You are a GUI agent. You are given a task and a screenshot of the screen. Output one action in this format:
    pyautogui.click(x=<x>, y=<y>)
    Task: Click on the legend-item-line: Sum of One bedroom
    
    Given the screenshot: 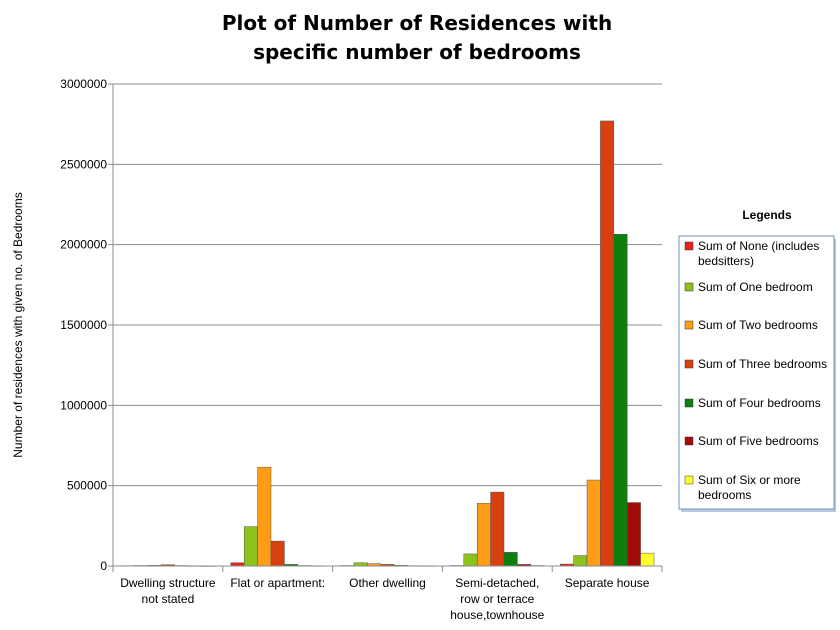 What is the action you would take?
    pyautogui.click(x=755, y=287)
    